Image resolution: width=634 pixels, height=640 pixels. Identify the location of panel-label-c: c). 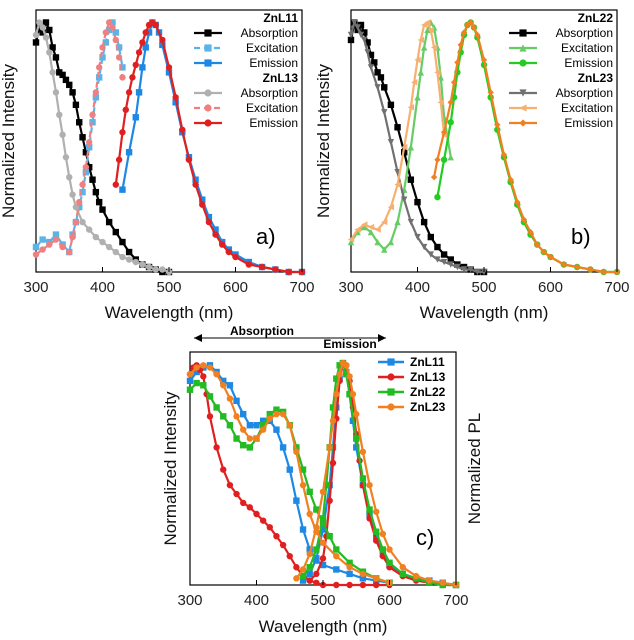
(425, 537).